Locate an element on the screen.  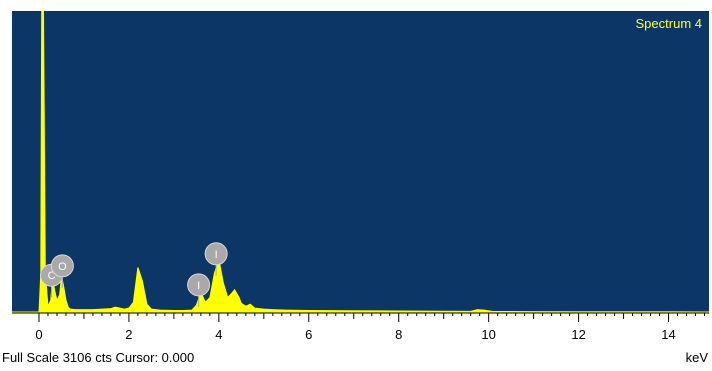
x-axis-unit: keV is located at coordinates (696, 357).